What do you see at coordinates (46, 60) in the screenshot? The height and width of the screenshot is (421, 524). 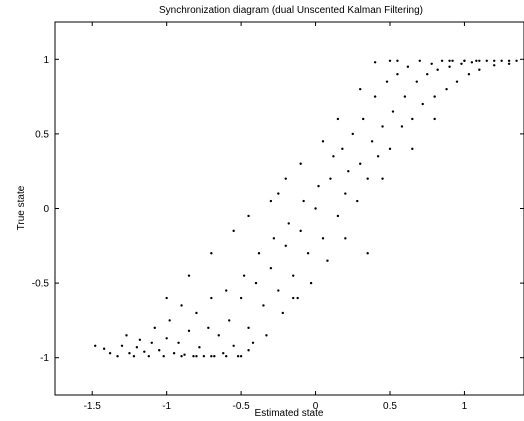 I see `y-tick-label: 1` at bounding box center [46, 60].